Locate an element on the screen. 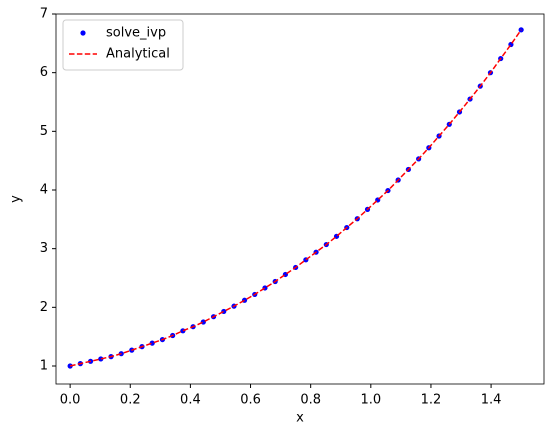 This screenshot has height=436, width=554. y-tick-label: 2 is located at coordinates (44, 307).